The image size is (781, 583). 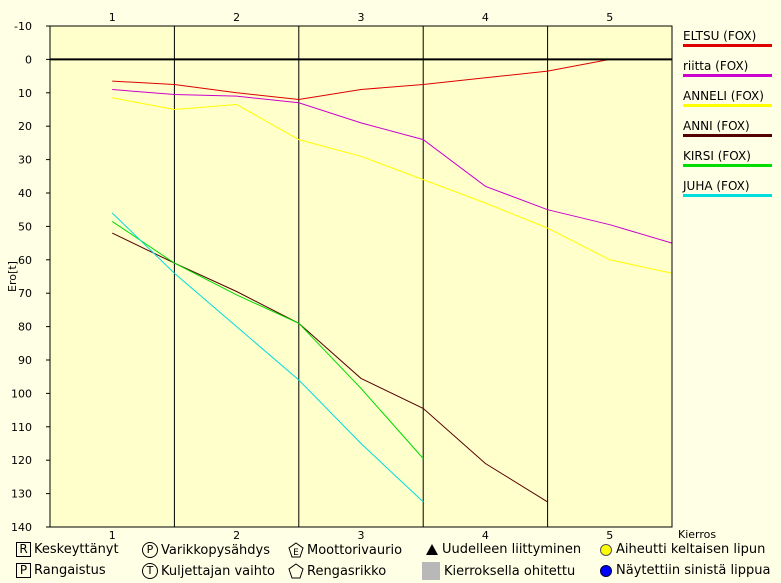 I want to click on legend-lapped-label: Kierroksella ohitettu, so click(x=510, y=571).